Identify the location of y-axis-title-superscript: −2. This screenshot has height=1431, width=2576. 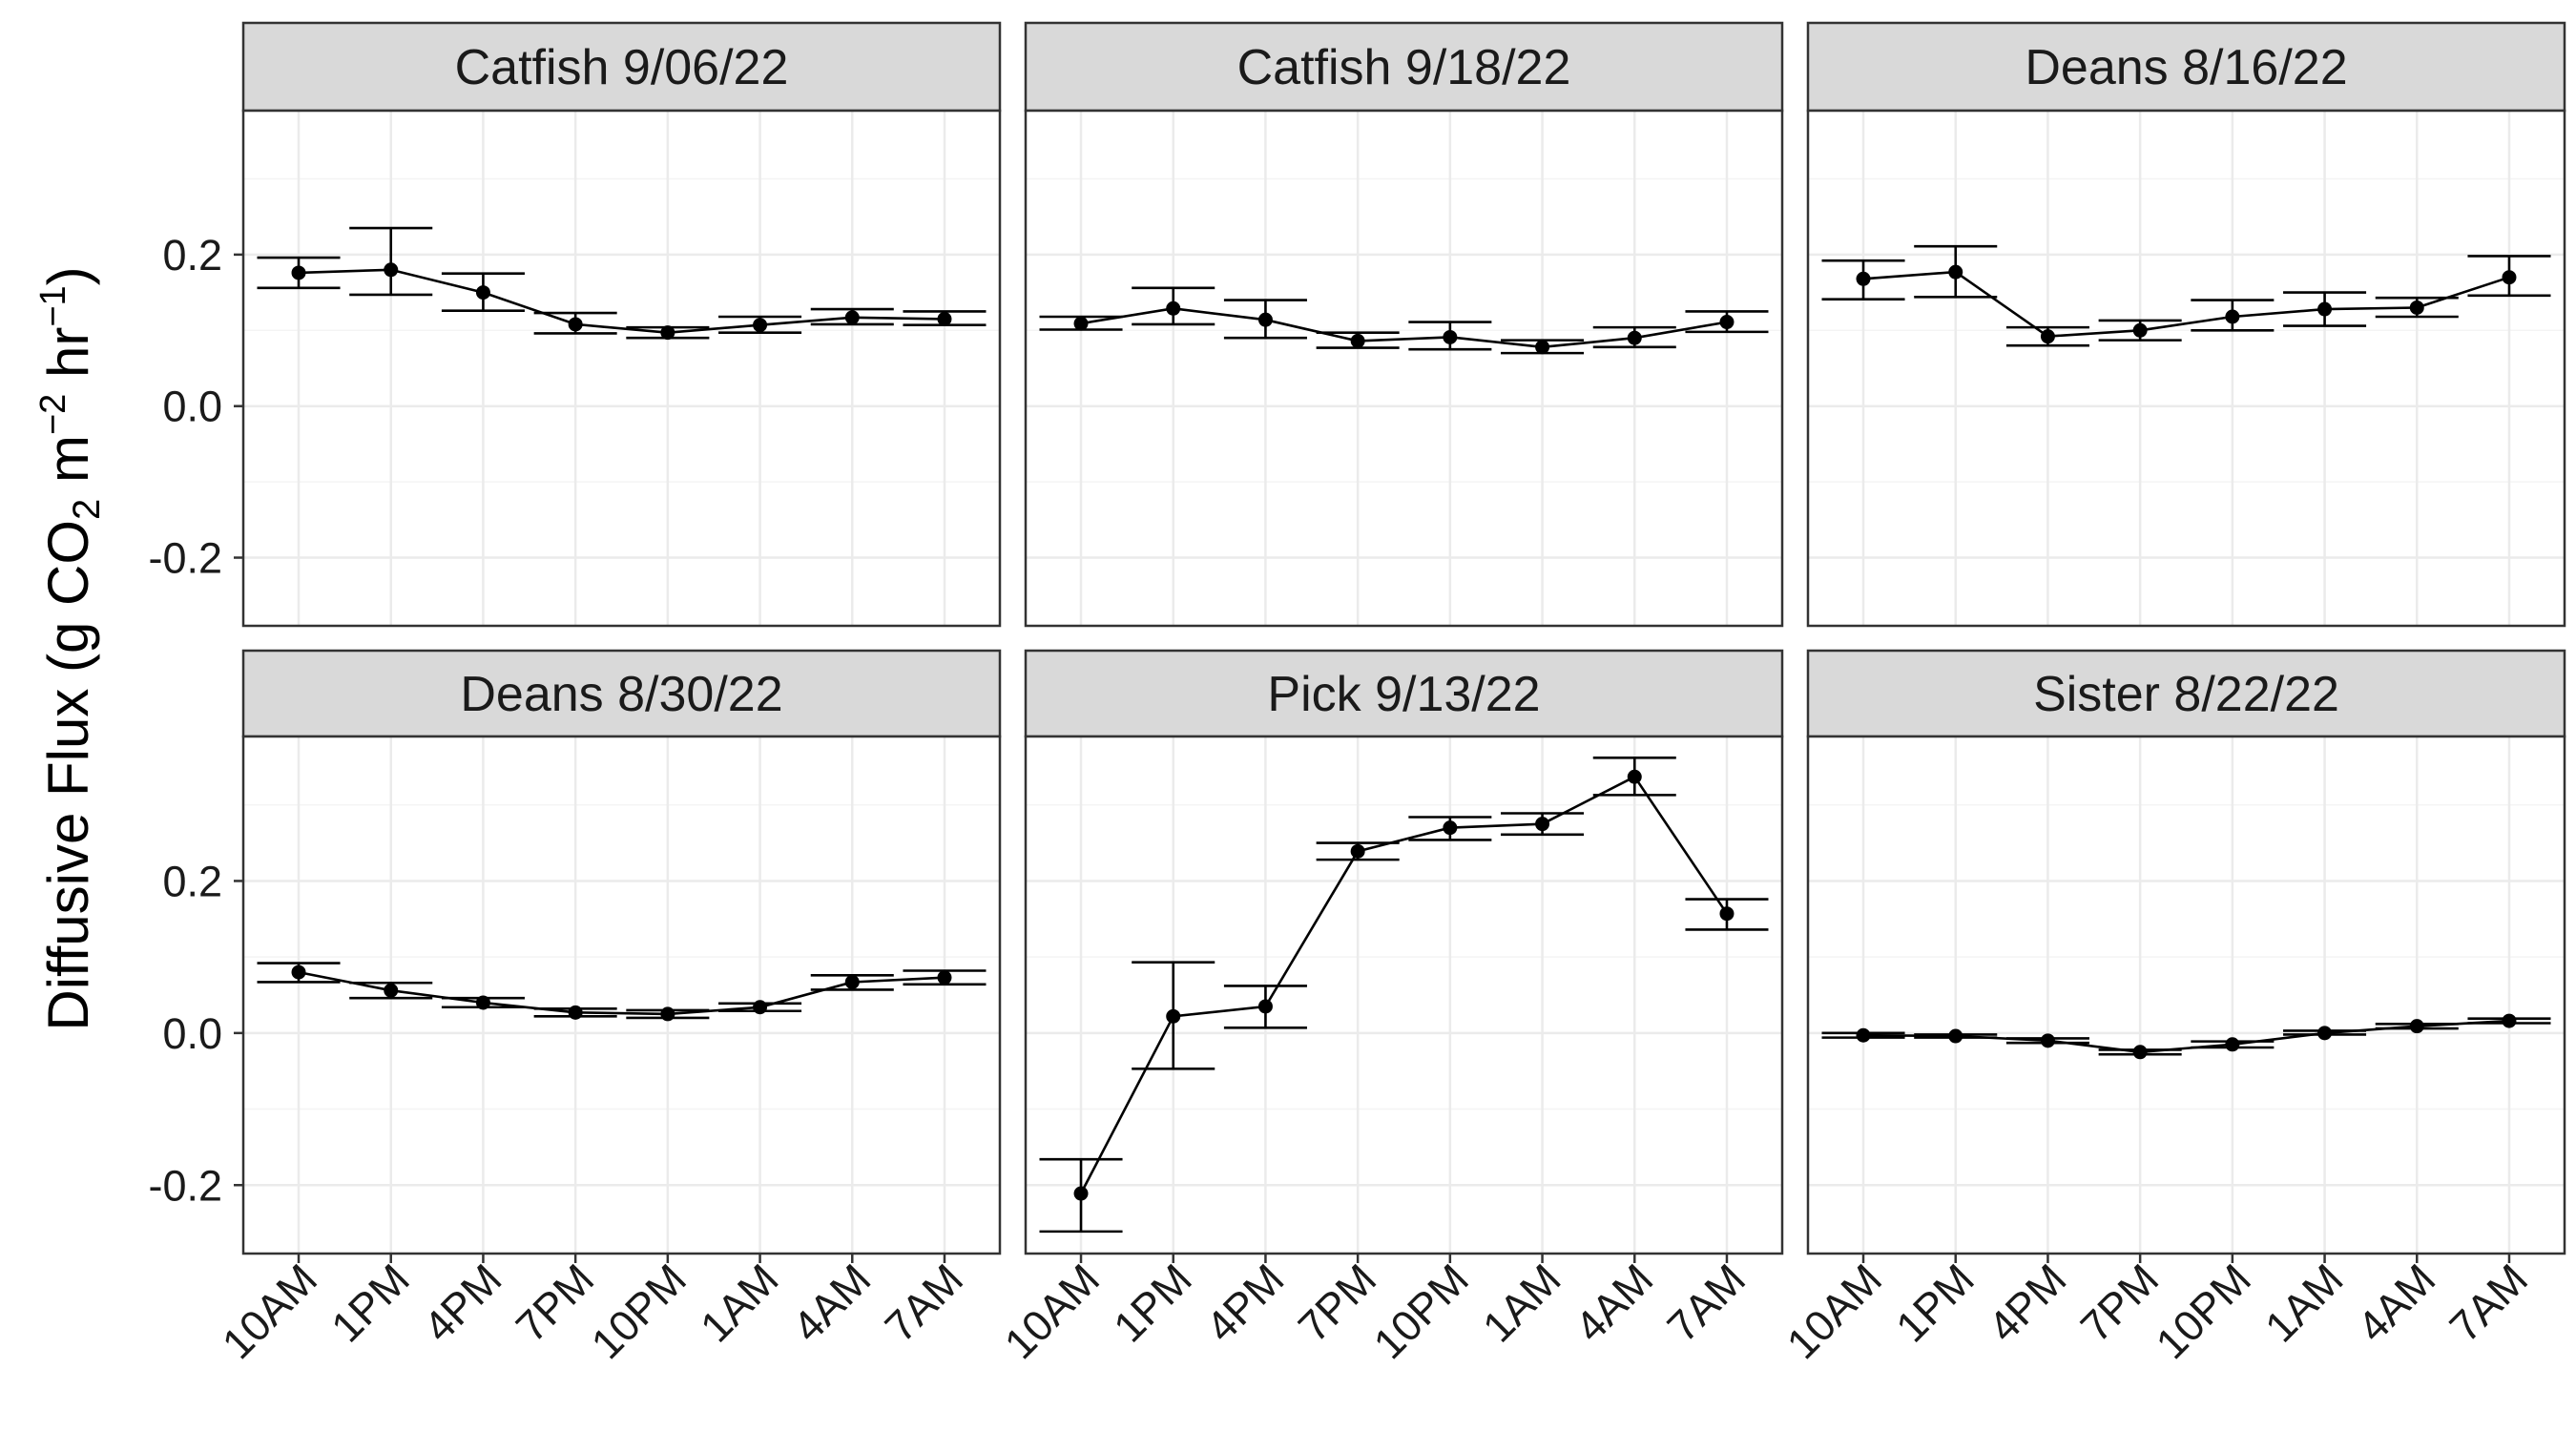
(53, 414).